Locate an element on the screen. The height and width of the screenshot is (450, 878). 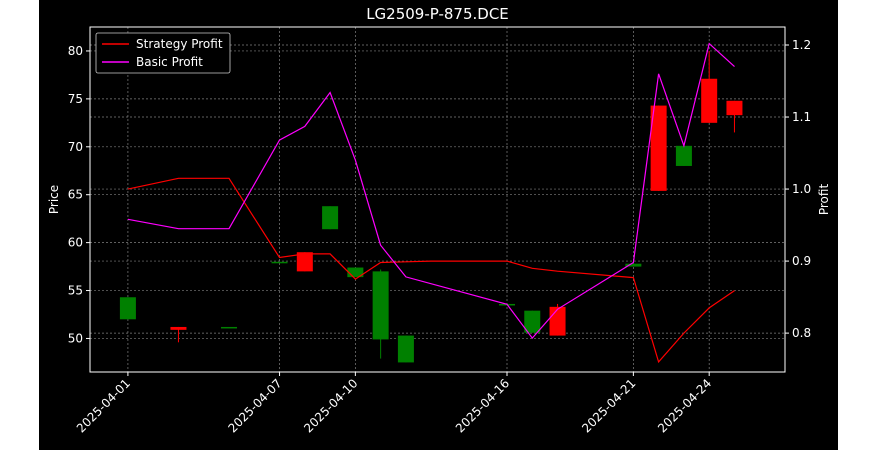
y-tick-label: 50 is located at coordinates (75, 338).